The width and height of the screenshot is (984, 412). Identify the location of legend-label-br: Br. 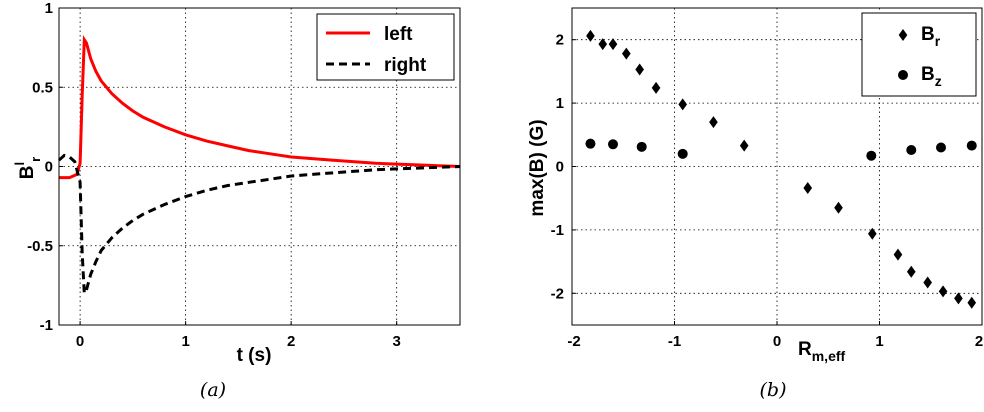
(931, 36).